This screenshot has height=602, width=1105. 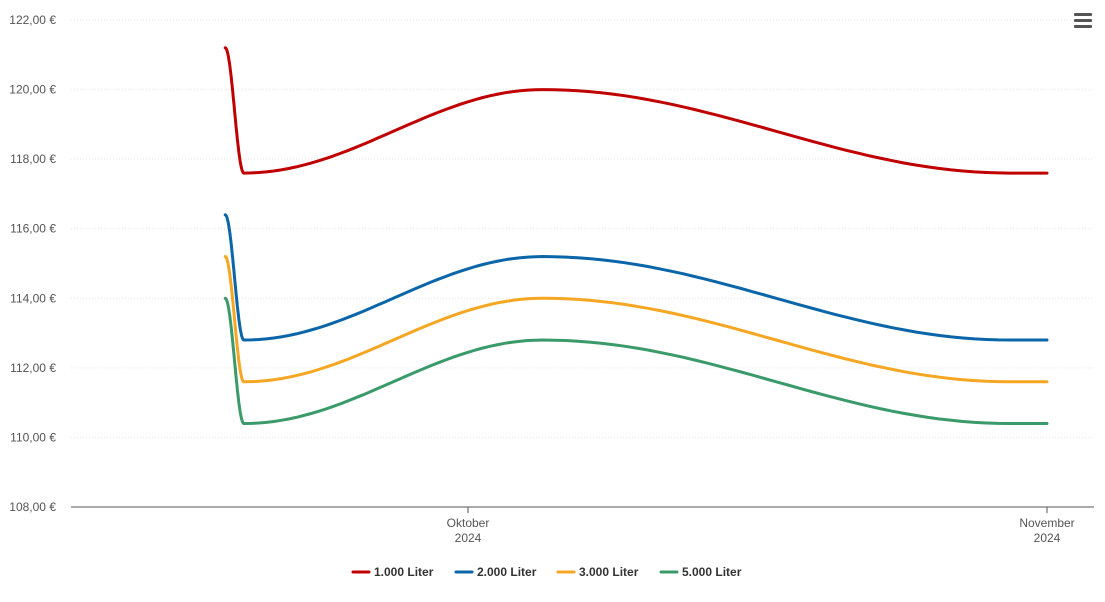 What do you see at coordinates (33, 437) in the screenshot?
I see `y-tick-label: 110,00 €` at bounding box center [33, 437].